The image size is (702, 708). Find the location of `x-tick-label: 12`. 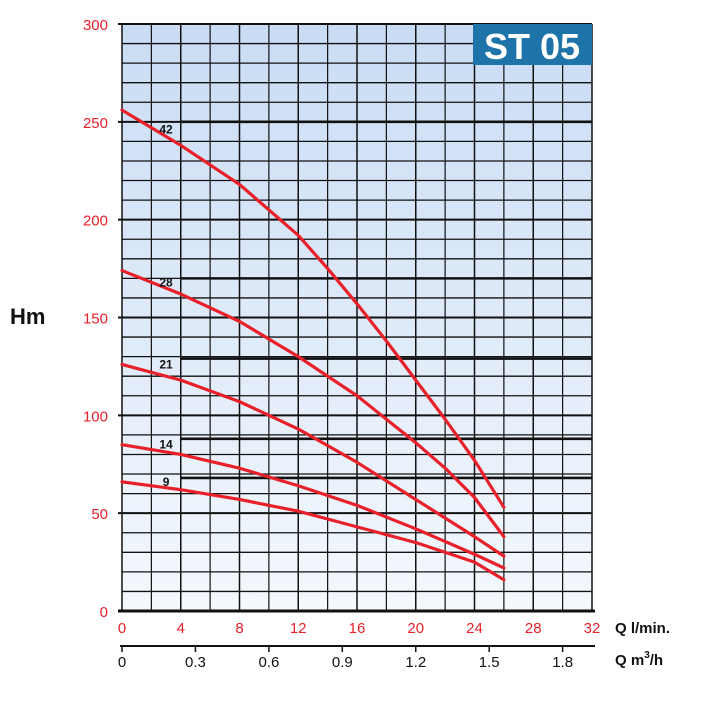

x-tick-label: 12 is located at coordinates (298, 628).